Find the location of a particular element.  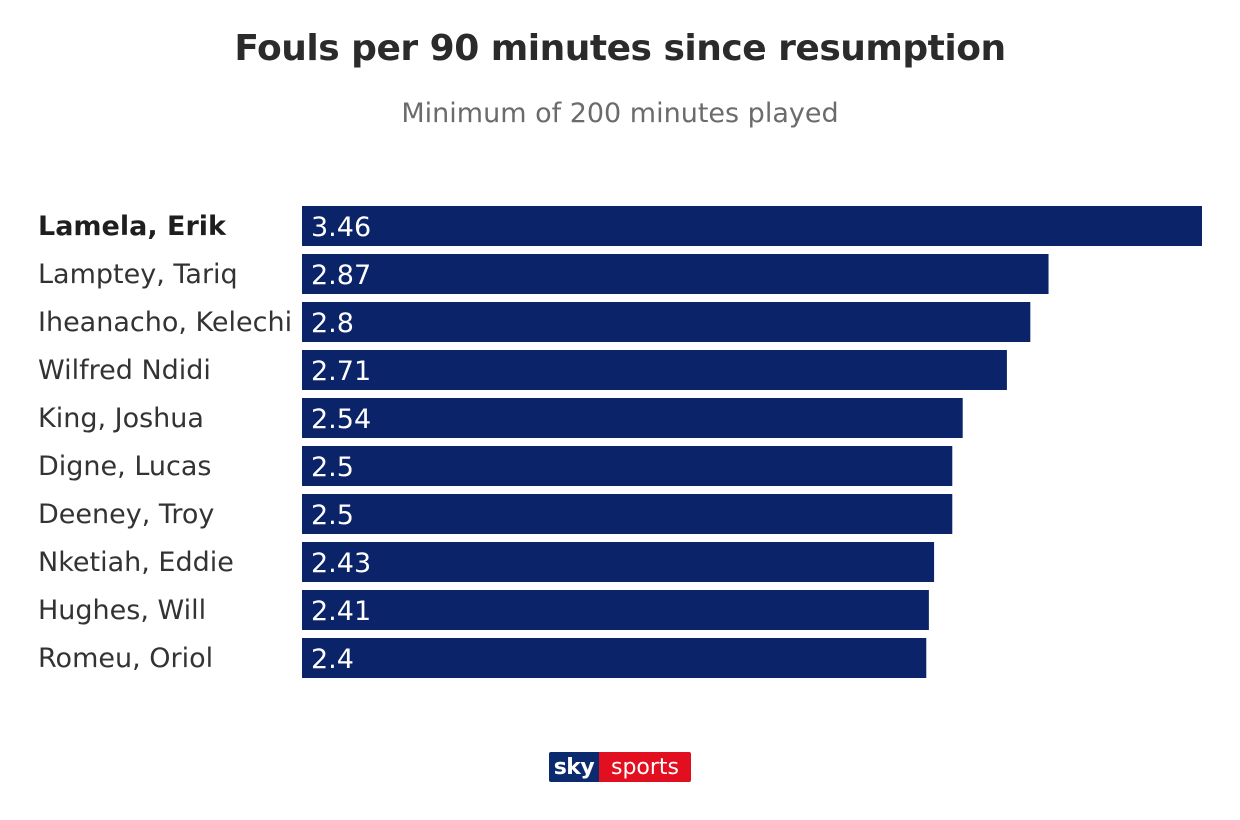

bar-row: King, Joshua 2.54 is located at coordinates (500, 418).